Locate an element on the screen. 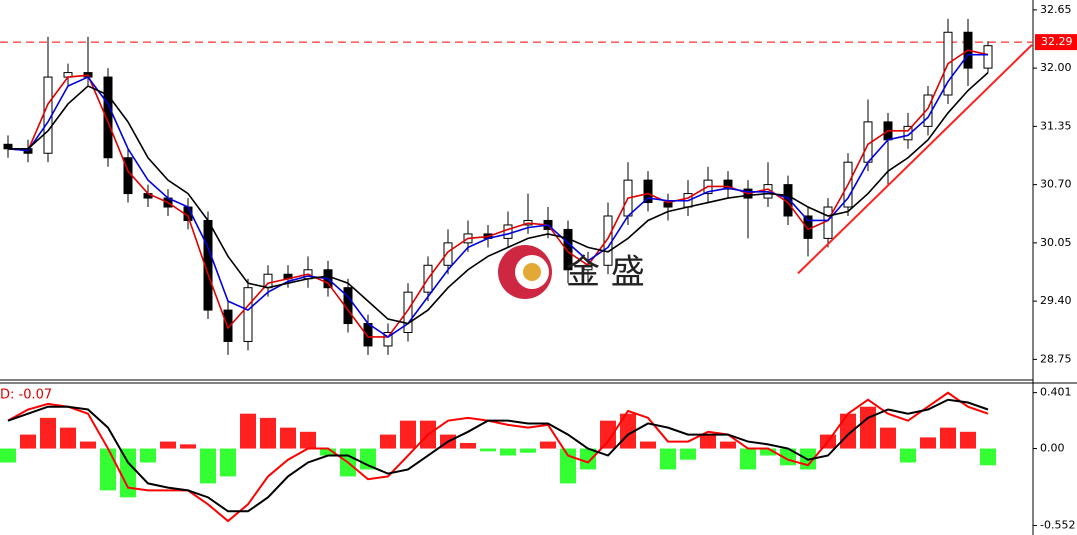 The image size is (1077, 535). logo-dot is located at coordinates (532, 272).